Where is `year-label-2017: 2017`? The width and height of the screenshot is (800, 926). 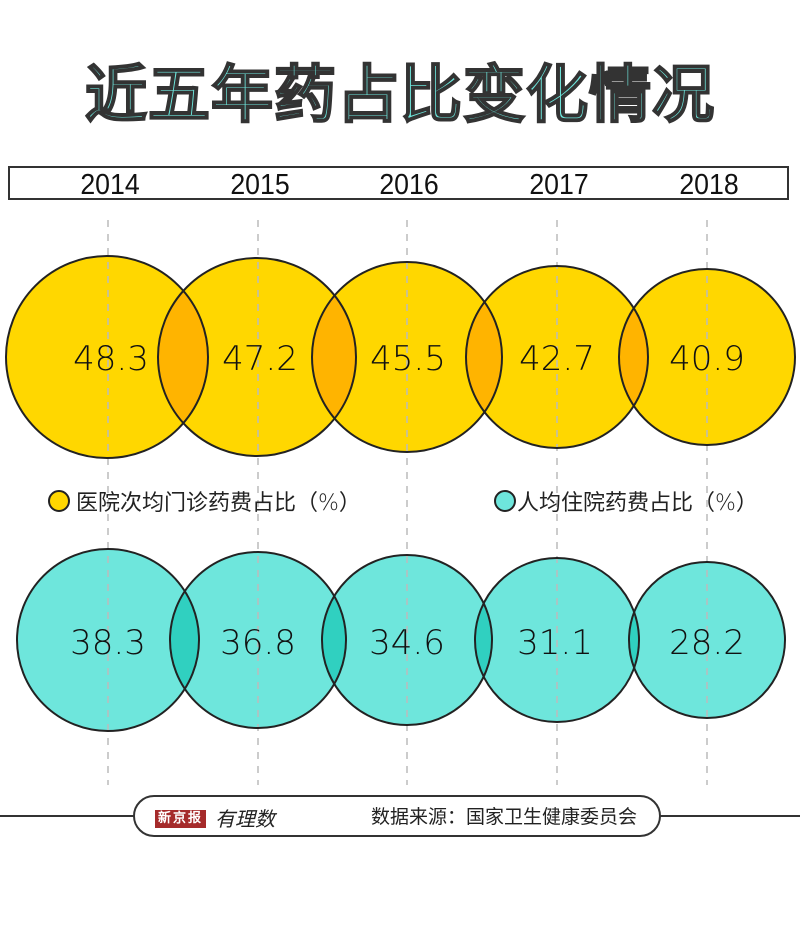
year-label-2017: 2017 is located at coordinates (559, 185).